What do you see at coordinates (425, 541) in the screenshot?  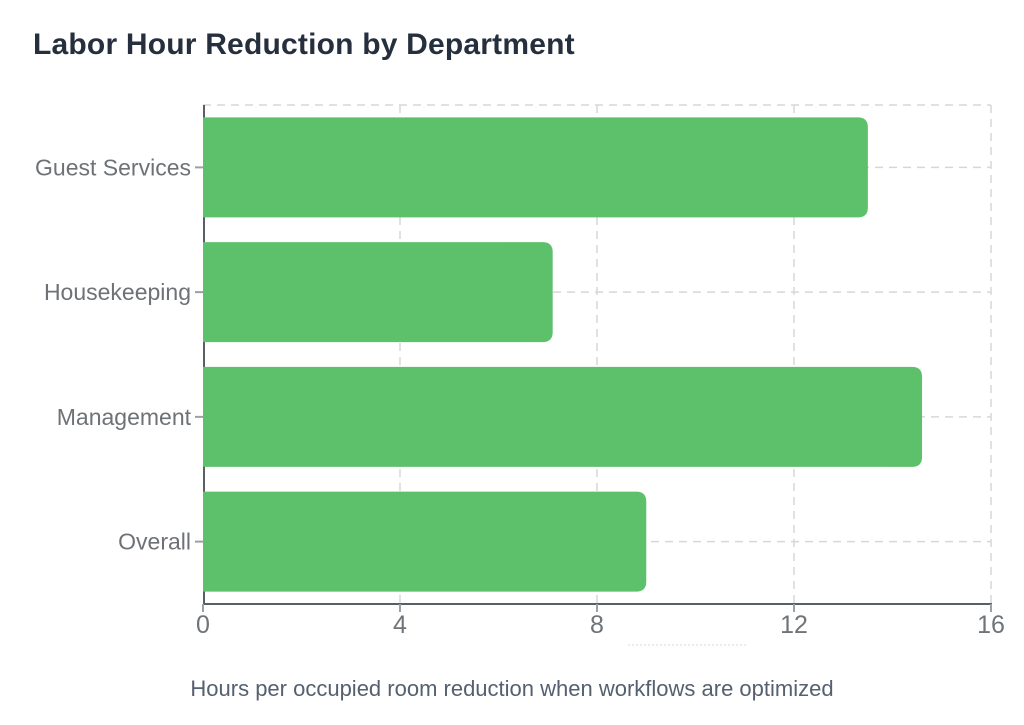 I see `bar-overall` at bounding box center [425, 541].